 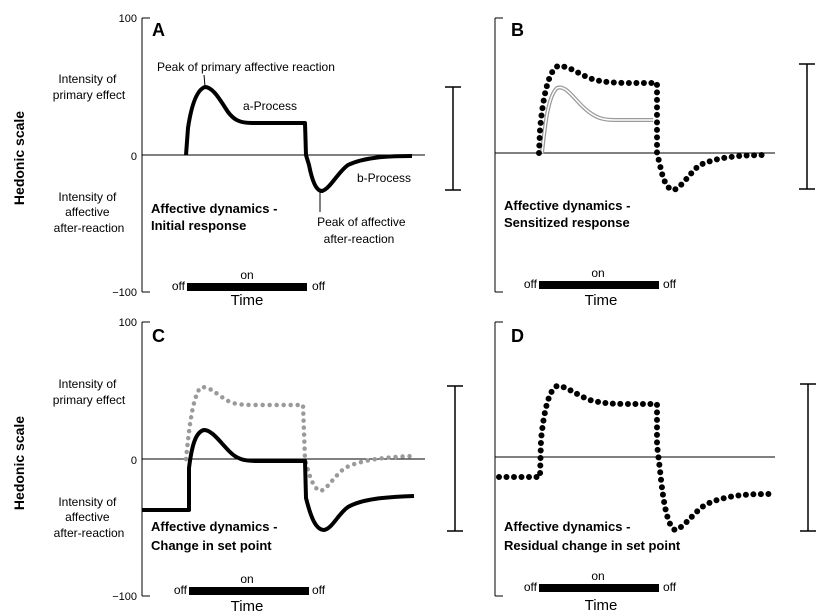 I want to click on panel-letter: D, so click(x=517, y=336).